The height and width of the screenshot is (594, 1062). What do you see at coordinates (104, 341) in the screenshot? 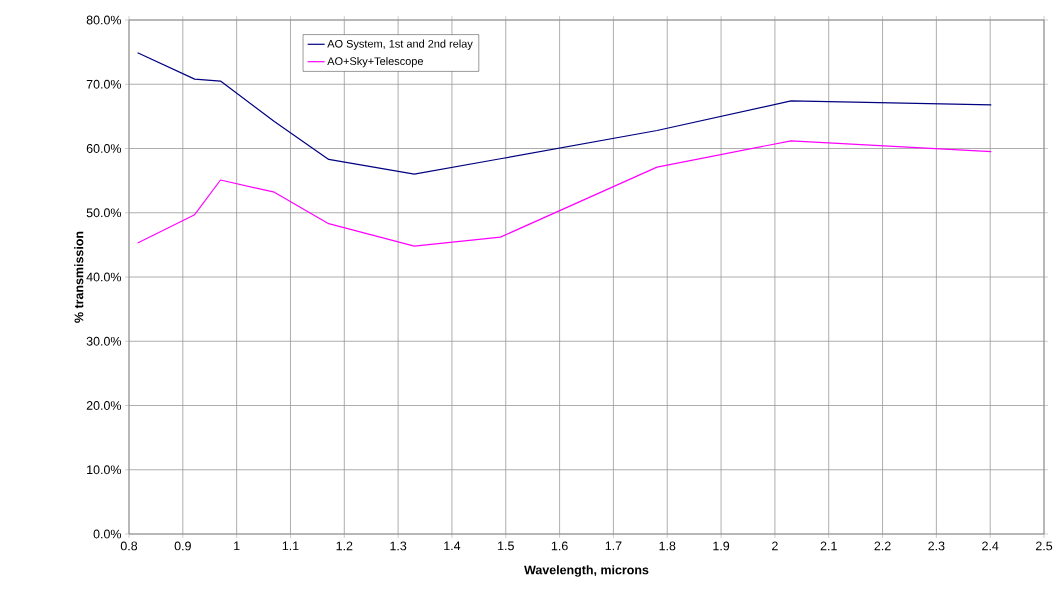
I see `y-tick-label: 30.0%` at bounding box center [104, 341].